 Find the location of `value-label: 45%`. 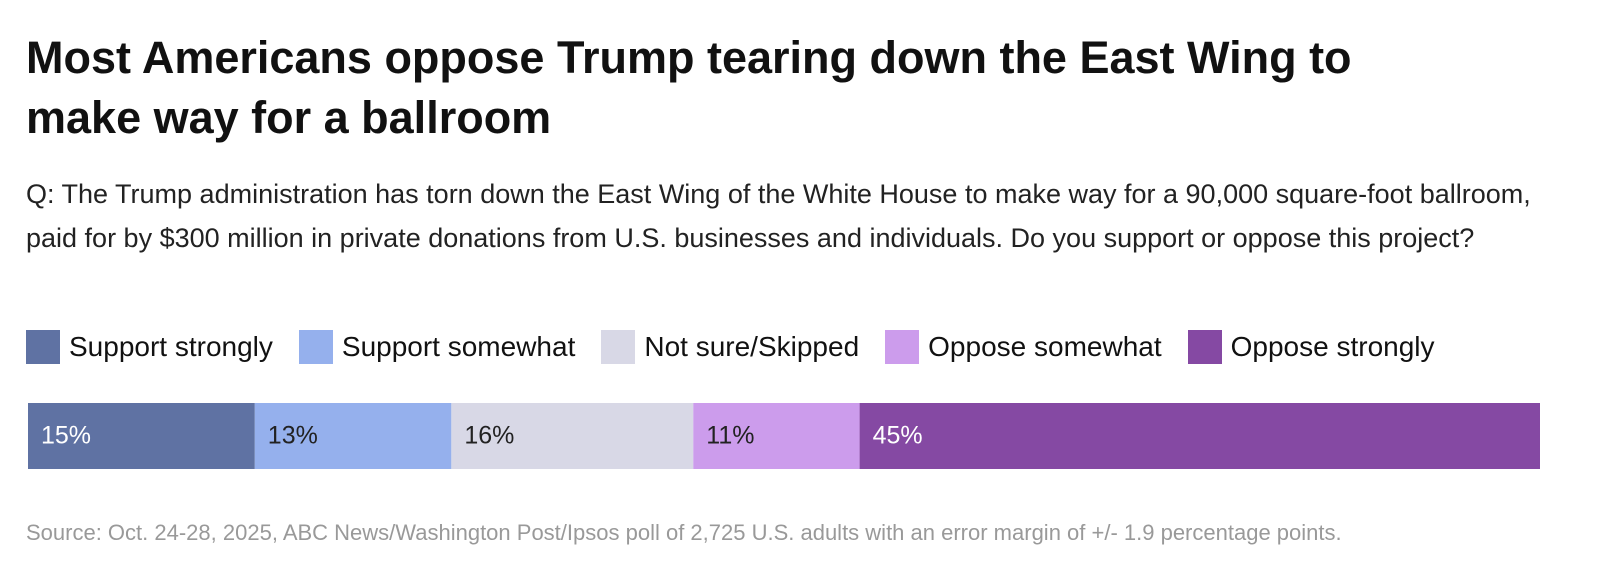

value-label: 45% is located at coordinates (898, 436).